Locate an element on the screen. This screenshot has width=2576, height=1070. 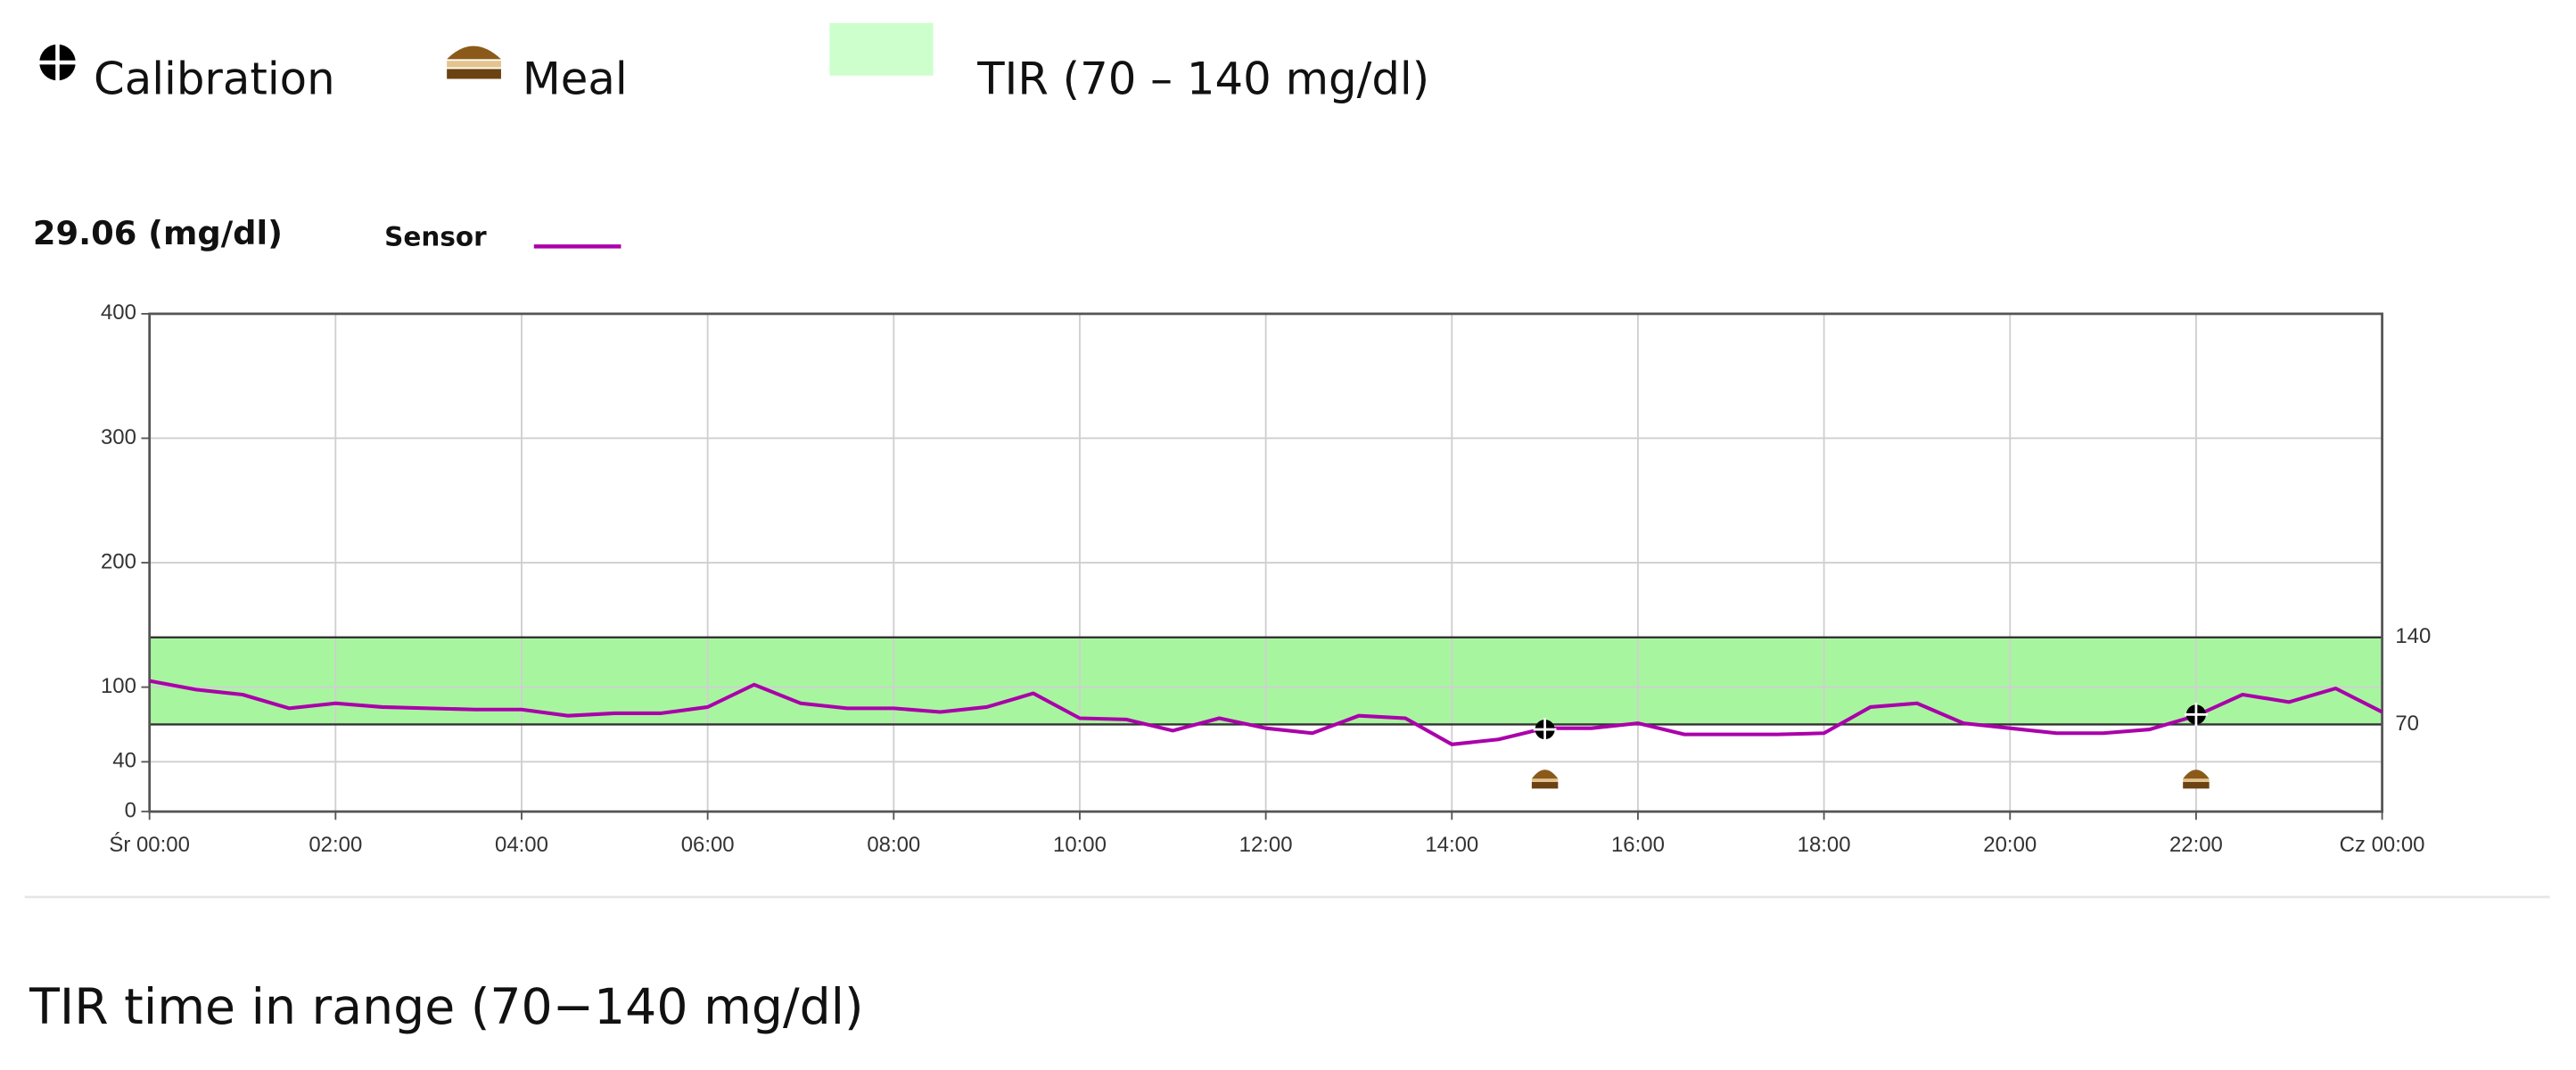
target-label: 70 is located at coordinates (2407, 724).